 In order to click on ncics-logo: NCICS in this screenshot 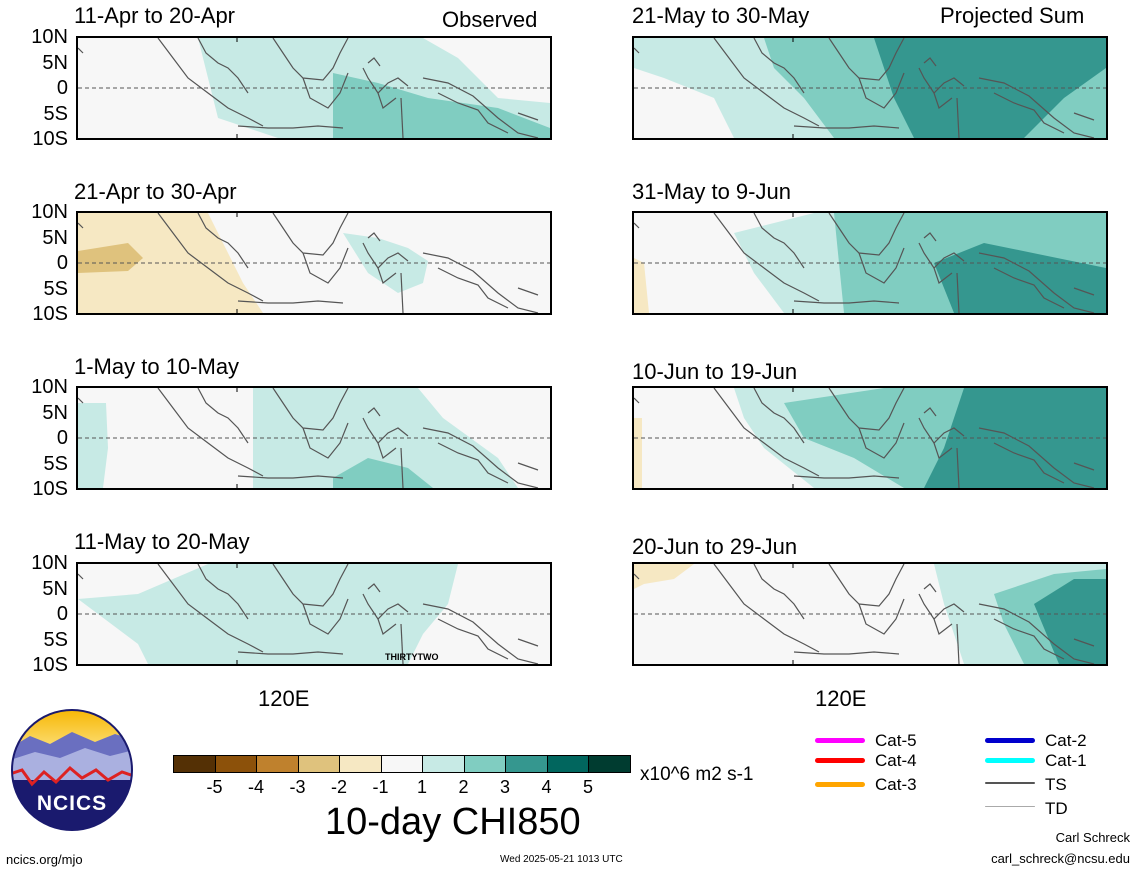, I will do `click(72, 770)`.